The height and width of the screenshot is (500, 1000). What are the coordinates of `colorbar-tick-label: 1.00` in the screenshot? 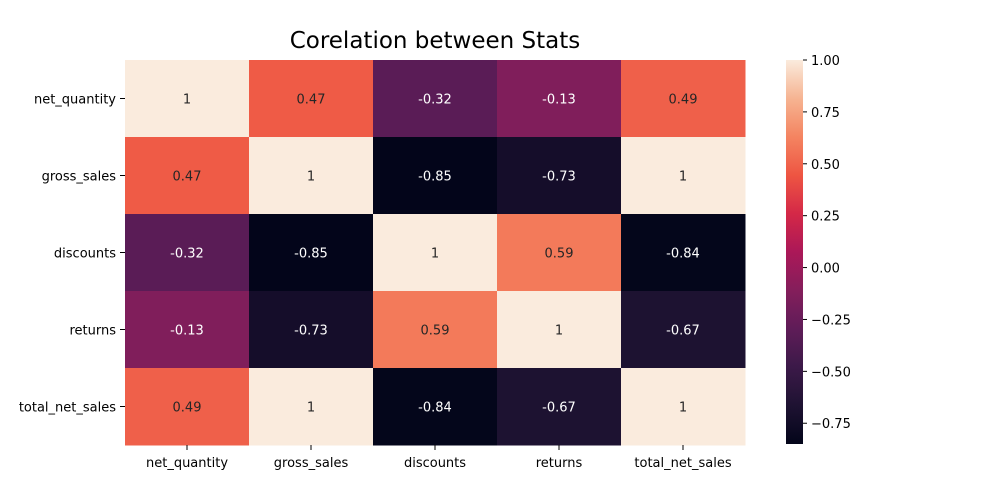 It's located at (825, 61).